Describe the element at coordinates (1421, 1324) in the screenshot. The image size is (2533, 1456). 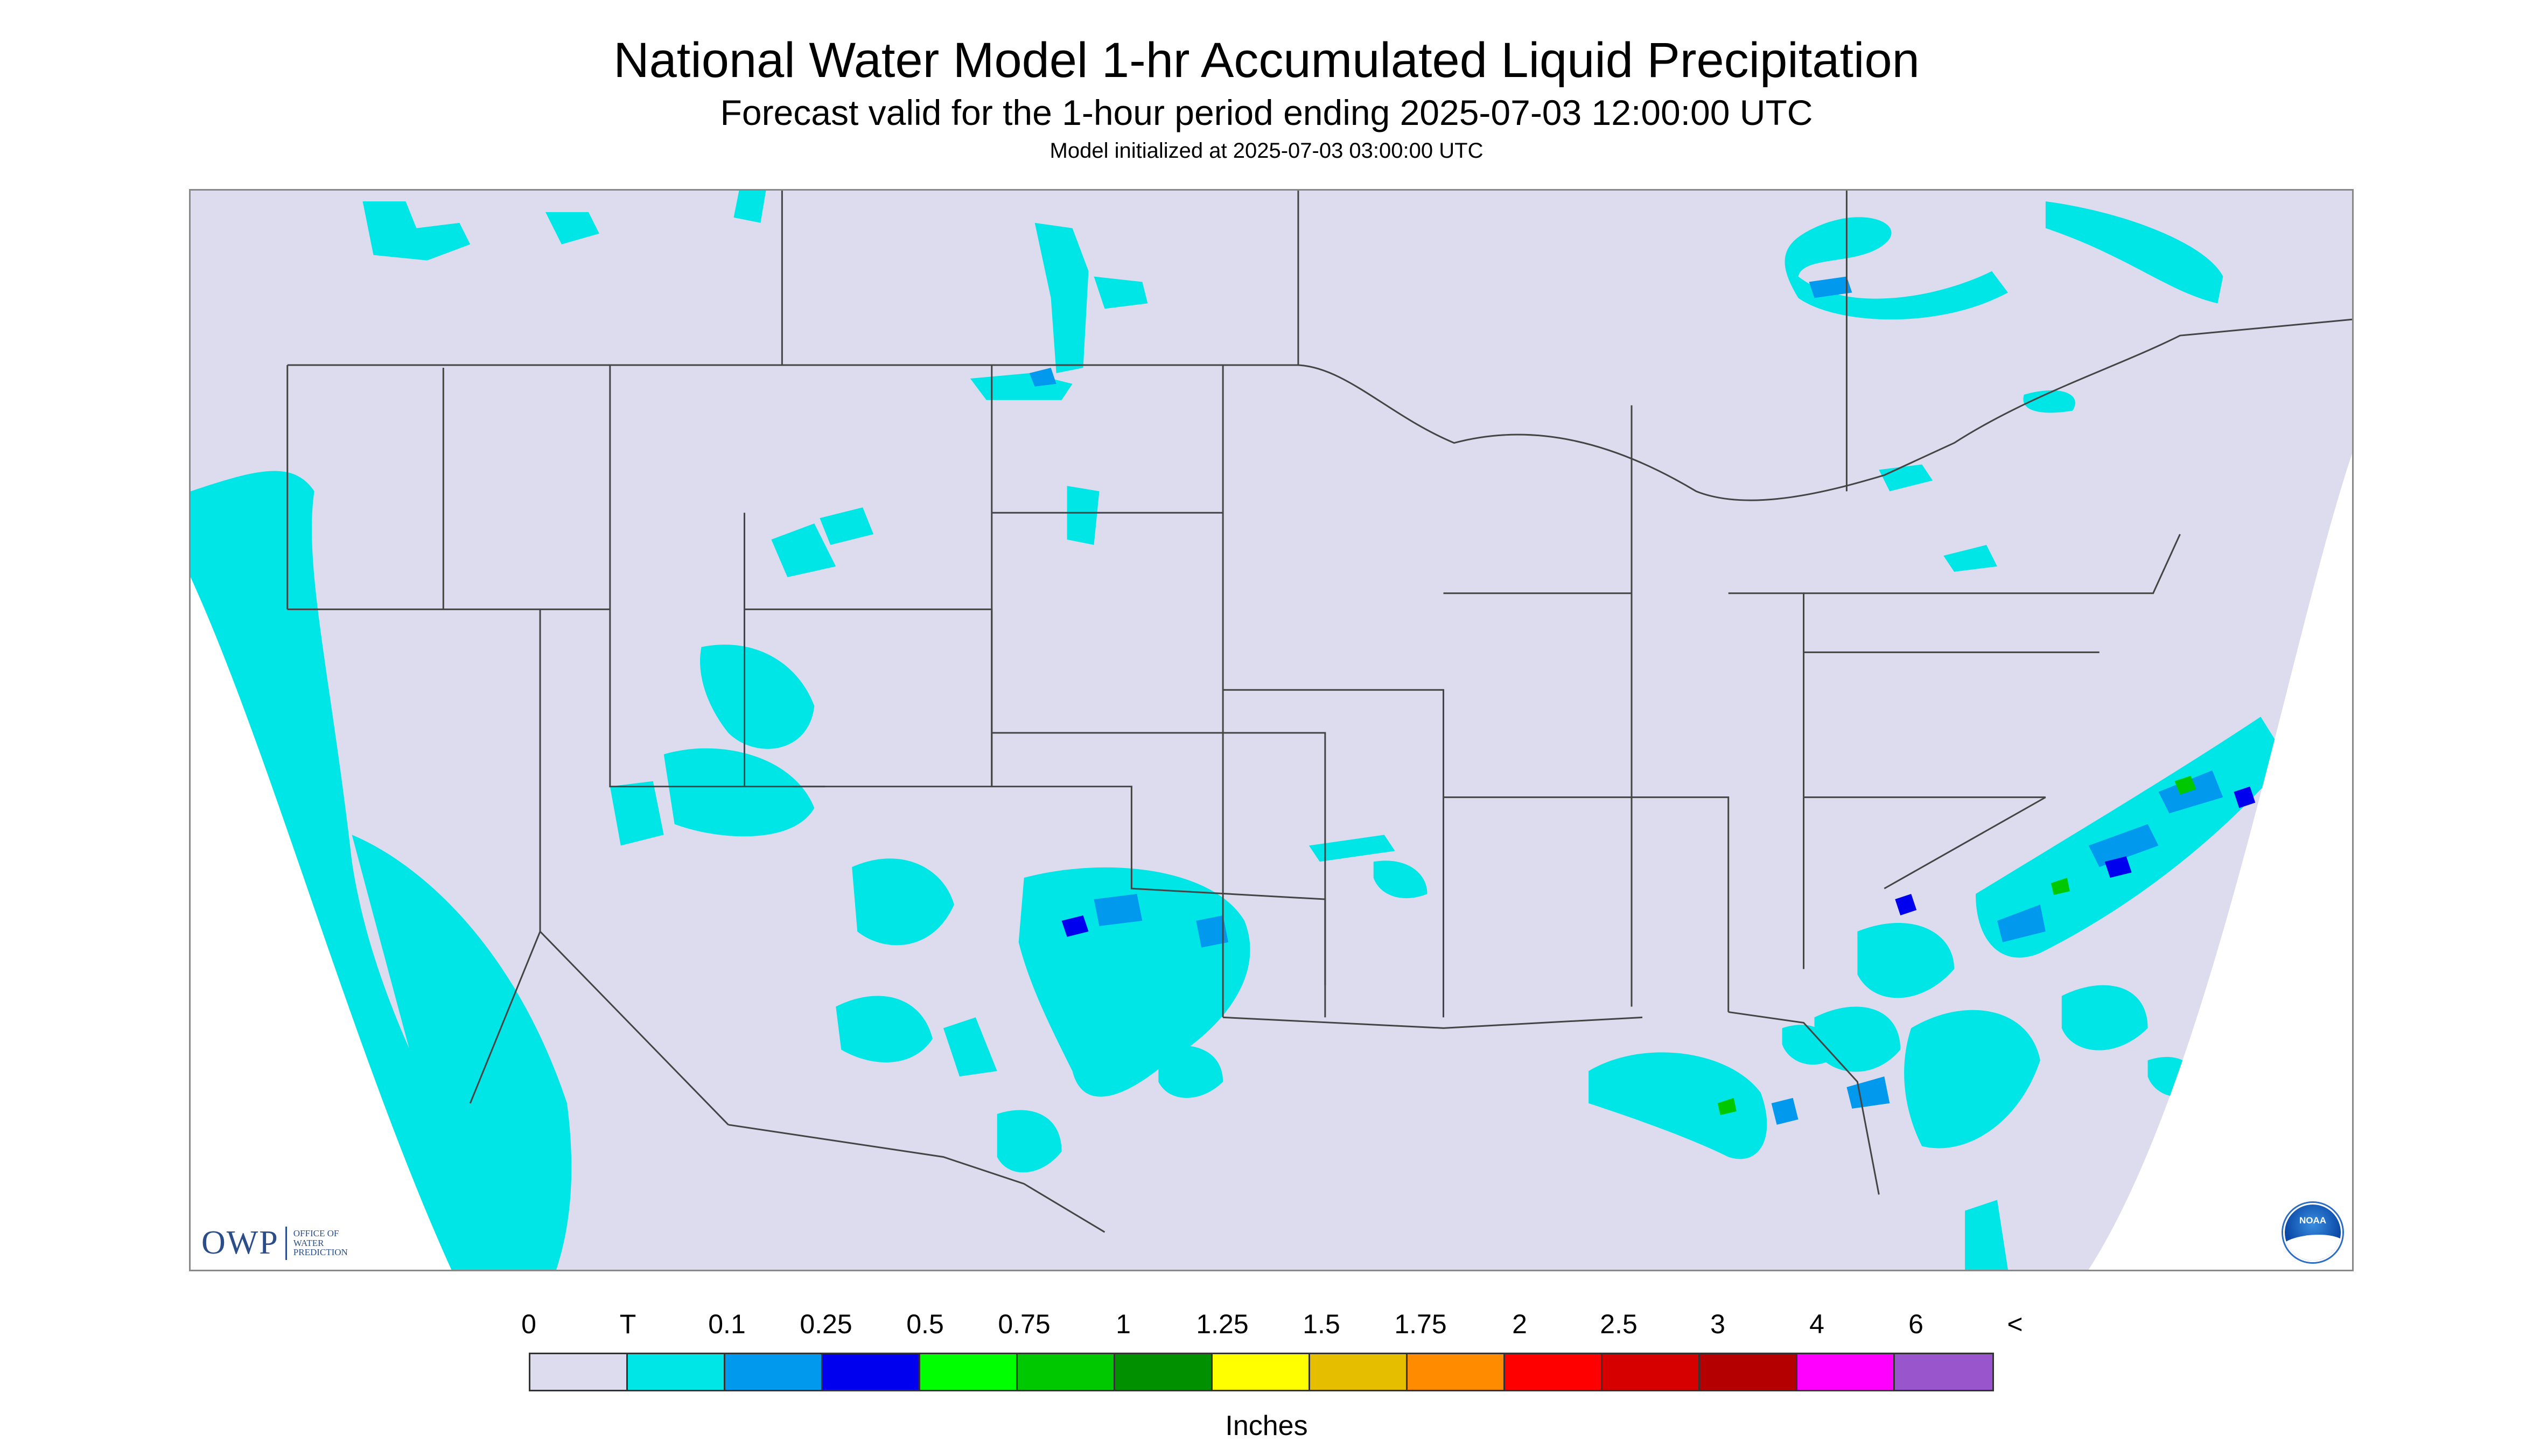
I see `legend-label: 1.75` at that location.